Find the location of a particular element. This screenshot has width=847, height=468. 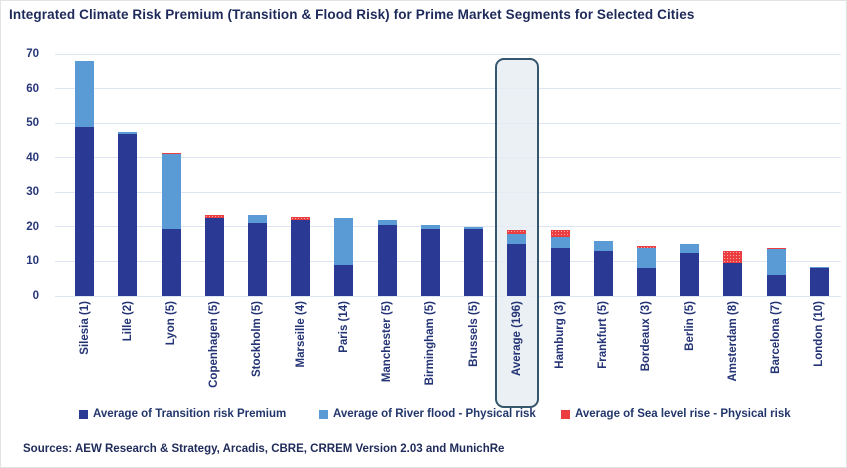

y-tick-label: 20 is located at coordinates (32, 226).